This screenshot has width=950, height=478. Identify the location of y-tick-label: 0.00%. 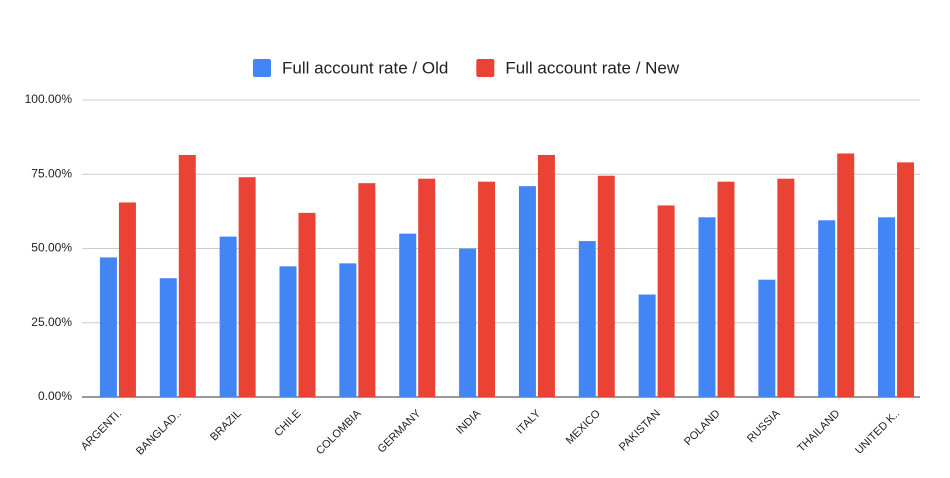
(55, 396).